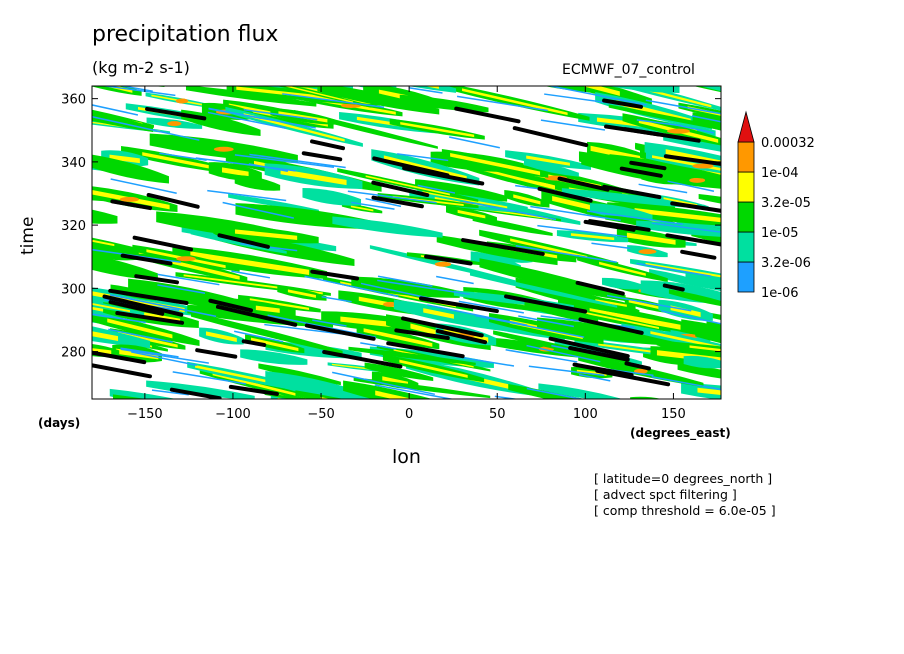 This screenshot has height=654, width=904. Describe the element at coordinates (73, 100) in the screenshot. I see `y-tick-label: 360` at that location.